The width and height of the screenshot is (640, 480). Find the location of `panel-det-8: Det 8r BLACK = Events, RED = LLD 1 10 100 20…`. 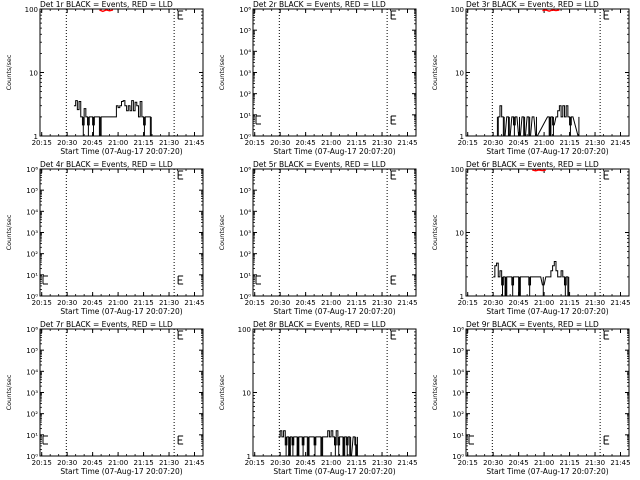

panel-det-8: Det 8r BLACK = Events, RED = LLD 1 10 100 20… is located at coordinates (318, 398).